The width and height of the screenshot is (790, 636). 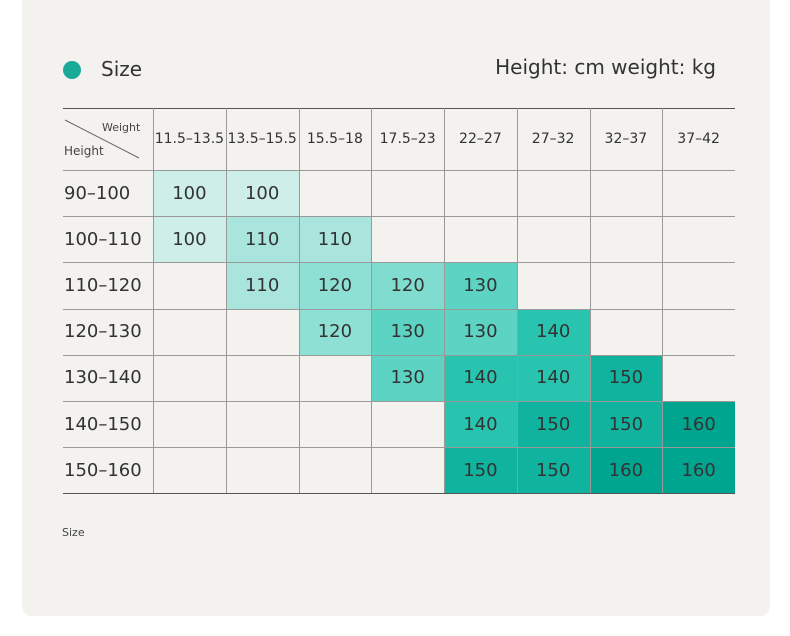 I want to click on row-height-label: 140–150, so click(x=103, y=424).